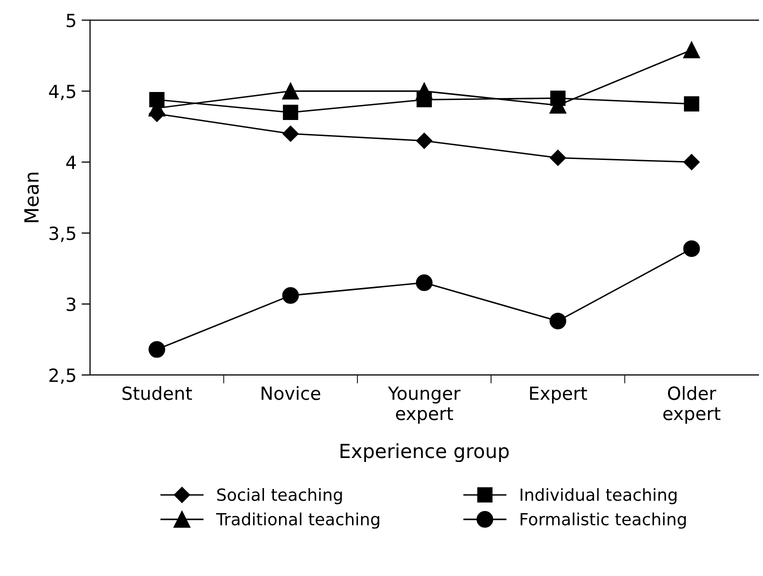 The width and height of the screenshot is (763, 576). I want to click on y-axis-title: Mean, so click(31, 197).